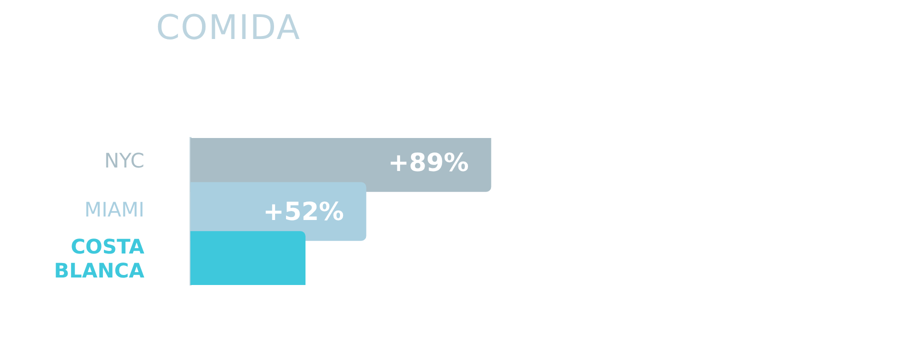 The width and height of the screenshot is (923, 351). I want to click on y-tick-label: NYC, so click(124, 160).